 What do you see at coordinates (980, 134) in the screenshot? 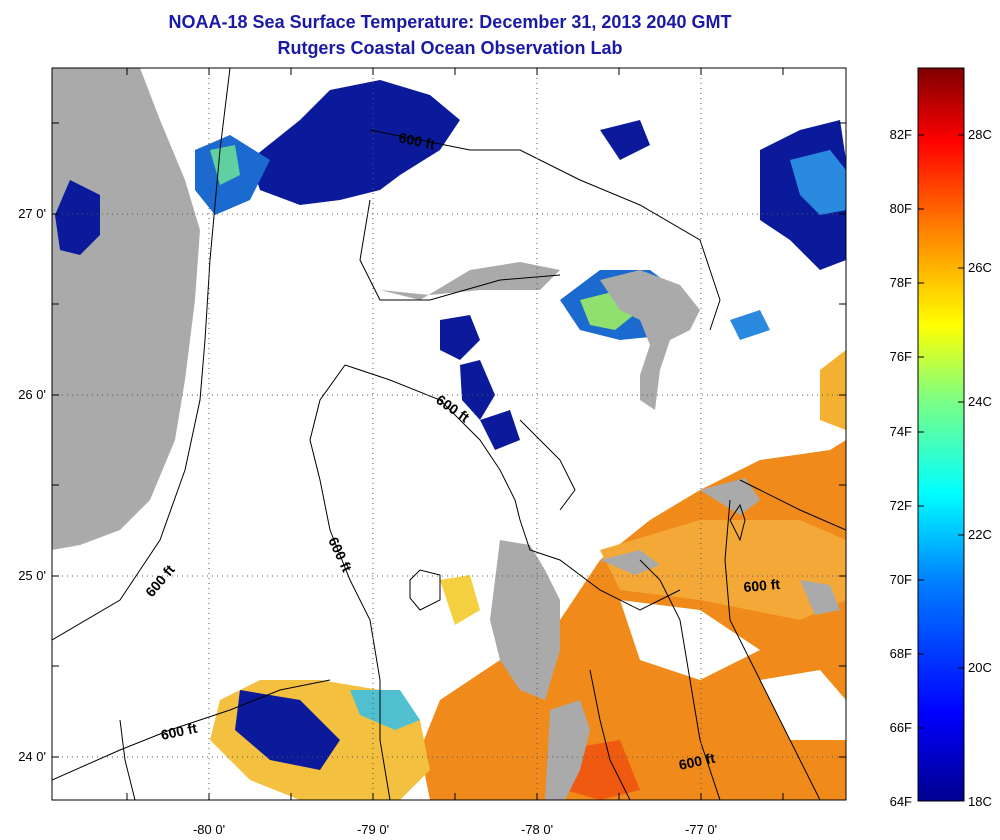
I see `colorbar-c-label: 28C` at bounding box center [980, 134].